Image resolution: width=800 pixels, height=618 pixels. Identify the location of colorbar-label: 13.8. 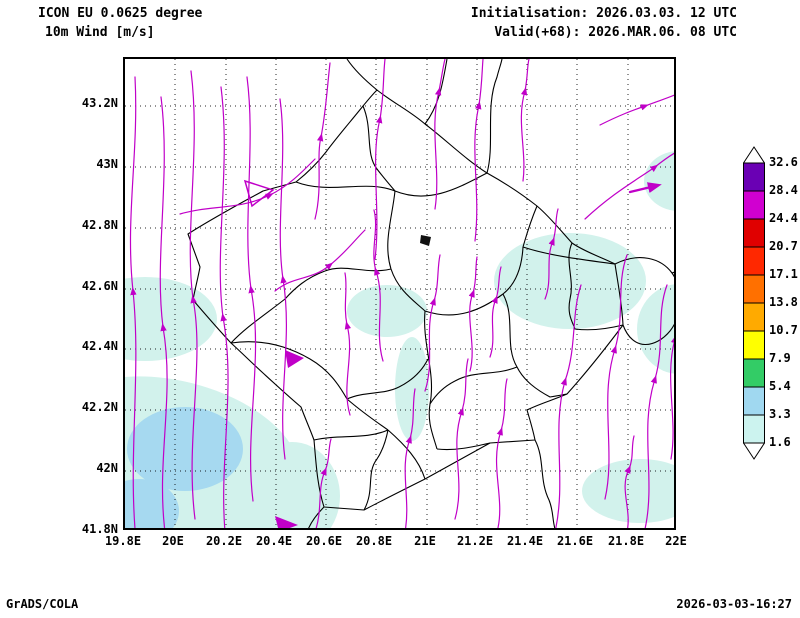
(783, 302).